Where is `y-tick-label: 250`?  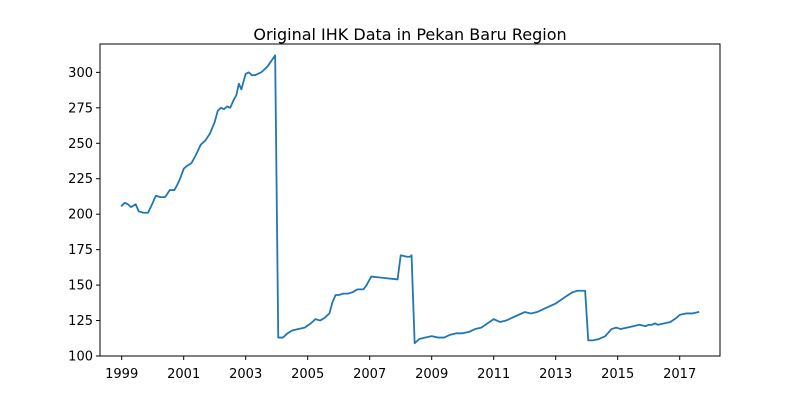 y-tick-label: 250 is located at coordinates (80, 144).